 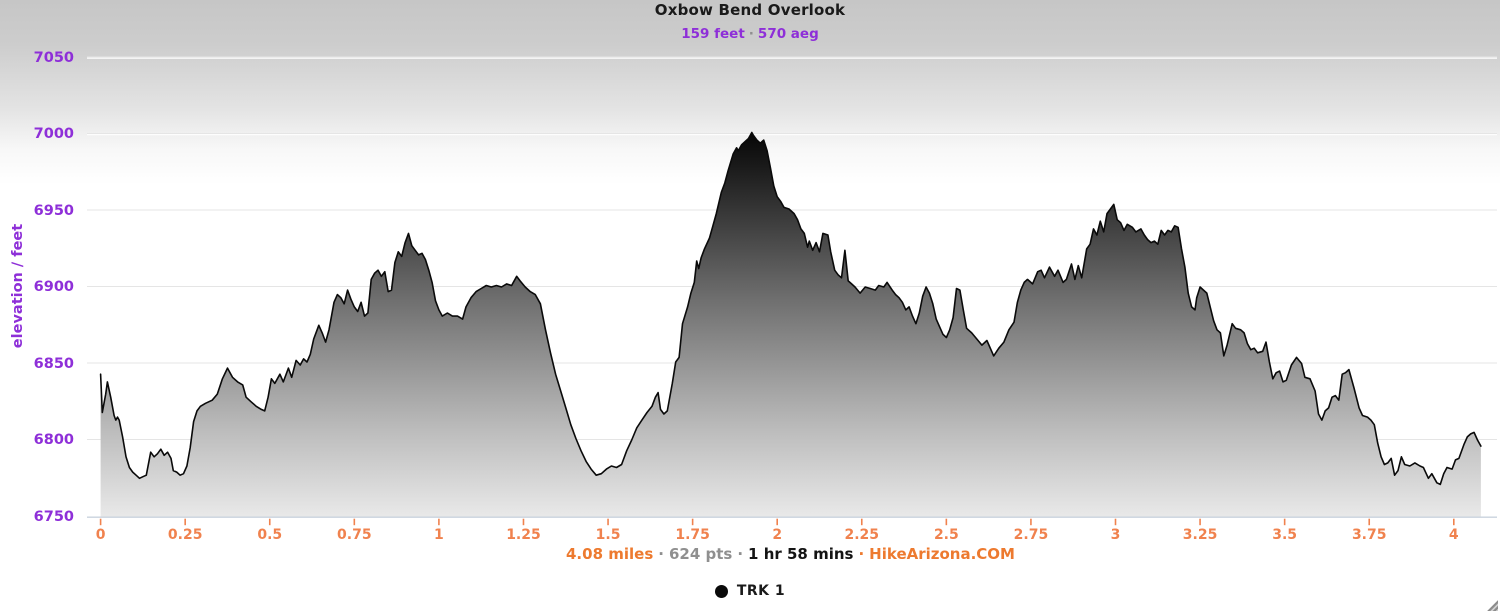 What do you see at coordinates (750, 10) in the screenshot?
I see `chart-title: Oxbow Bend Overlook` at bounding box center [750, 10].